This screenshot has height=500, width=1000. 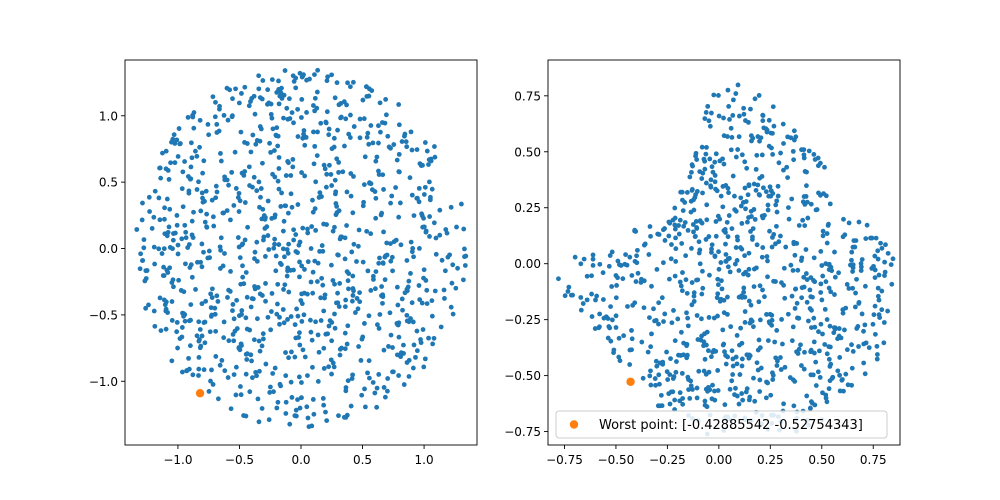 What do you see at coordinates (527, 96) in the screenshot?
I see `y-tick-label: 0.75` at bounding box center [527, 96].